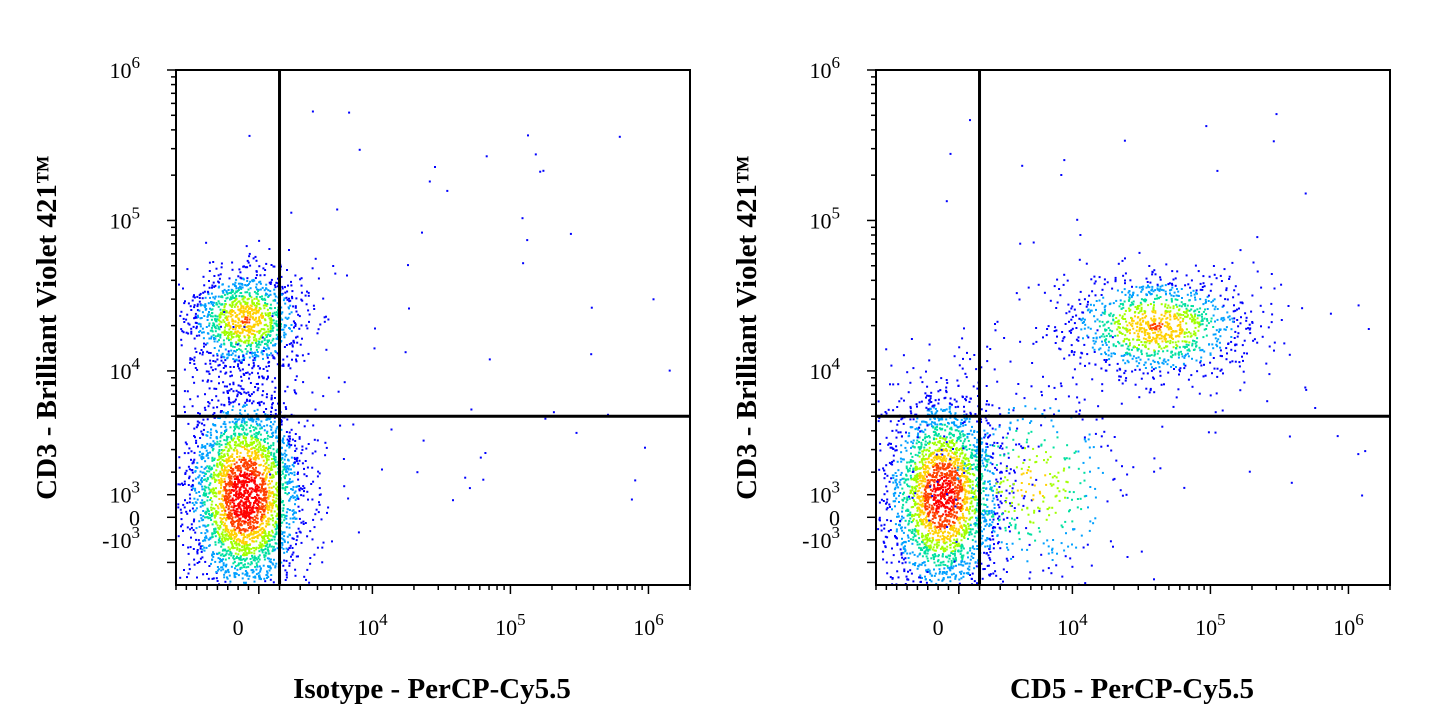  I want to click on outlier-dot, so click(359, 149).